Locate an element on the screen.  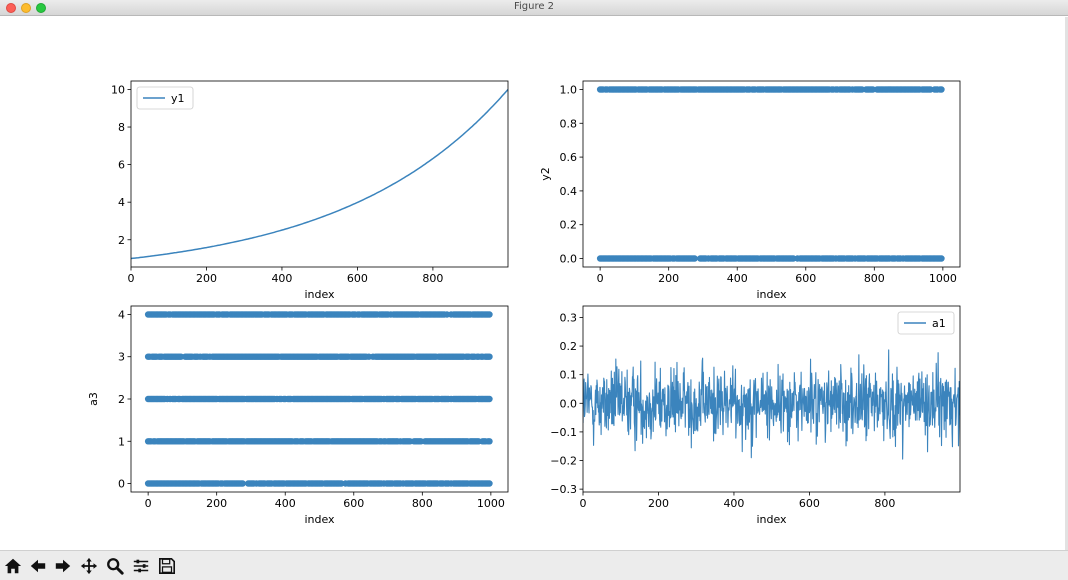
move-icon is located at coordinates (89, 566).